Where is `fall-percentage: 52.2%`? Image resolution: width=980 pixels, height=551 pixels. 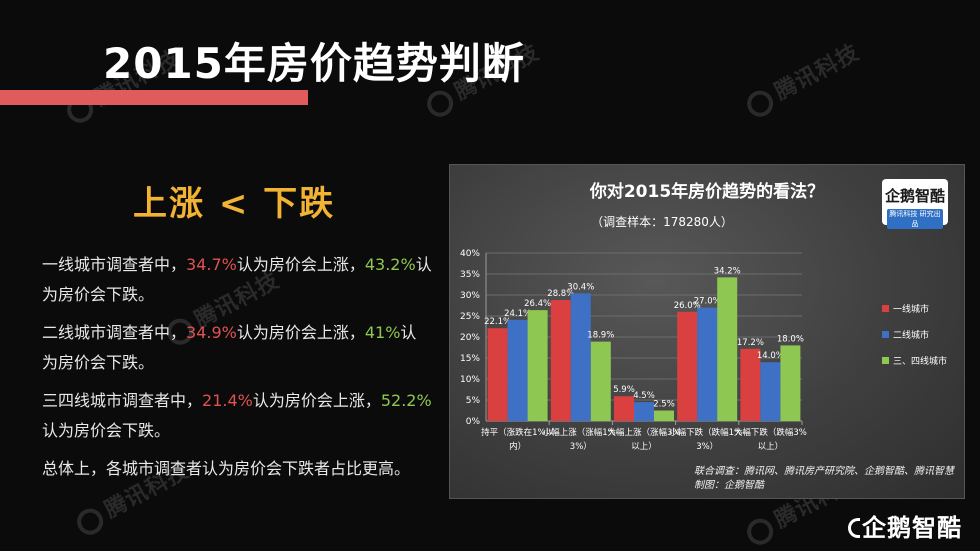 fall-percentage: 52.2% is located at coordinates (406, 400).